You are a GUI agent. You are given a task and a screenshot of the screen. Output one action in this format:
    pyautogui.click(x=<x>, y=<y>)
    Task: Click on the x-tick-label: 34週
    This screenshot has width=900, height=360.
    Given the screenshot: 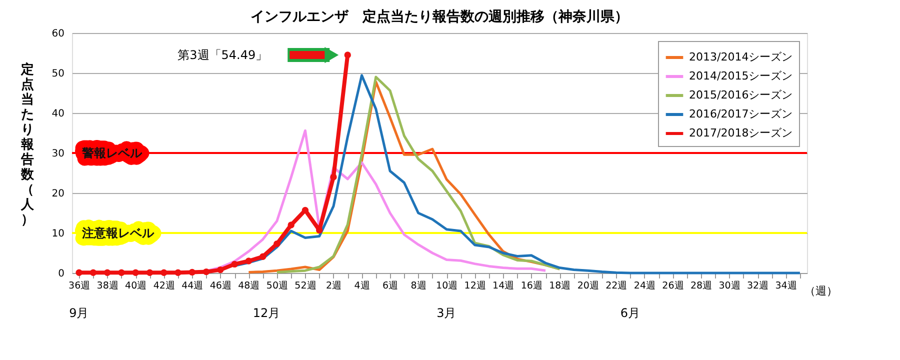 What is the action you would take?
    pyautogui.click(x=786, y=286)
    